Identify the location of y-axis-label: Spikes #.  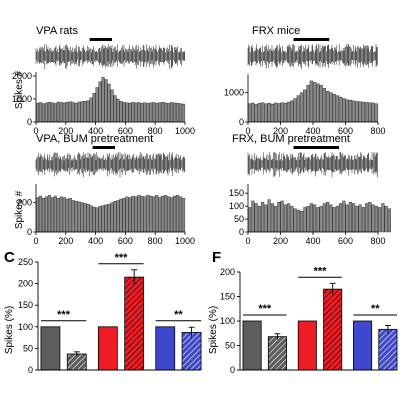
(19, 89).